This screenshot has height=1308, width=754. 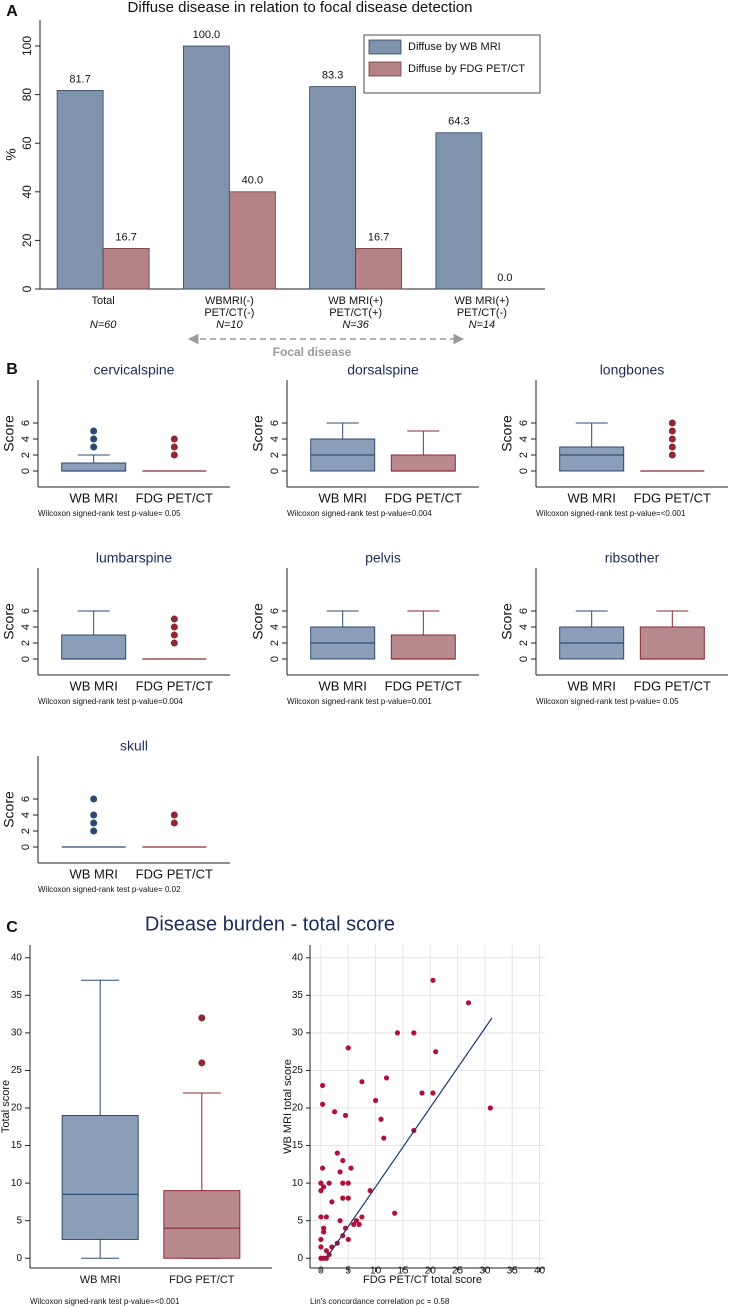 I want to click on footnote: Wilcoxon signed-rank test p-value= 0.02, so click(x=109, y=889).